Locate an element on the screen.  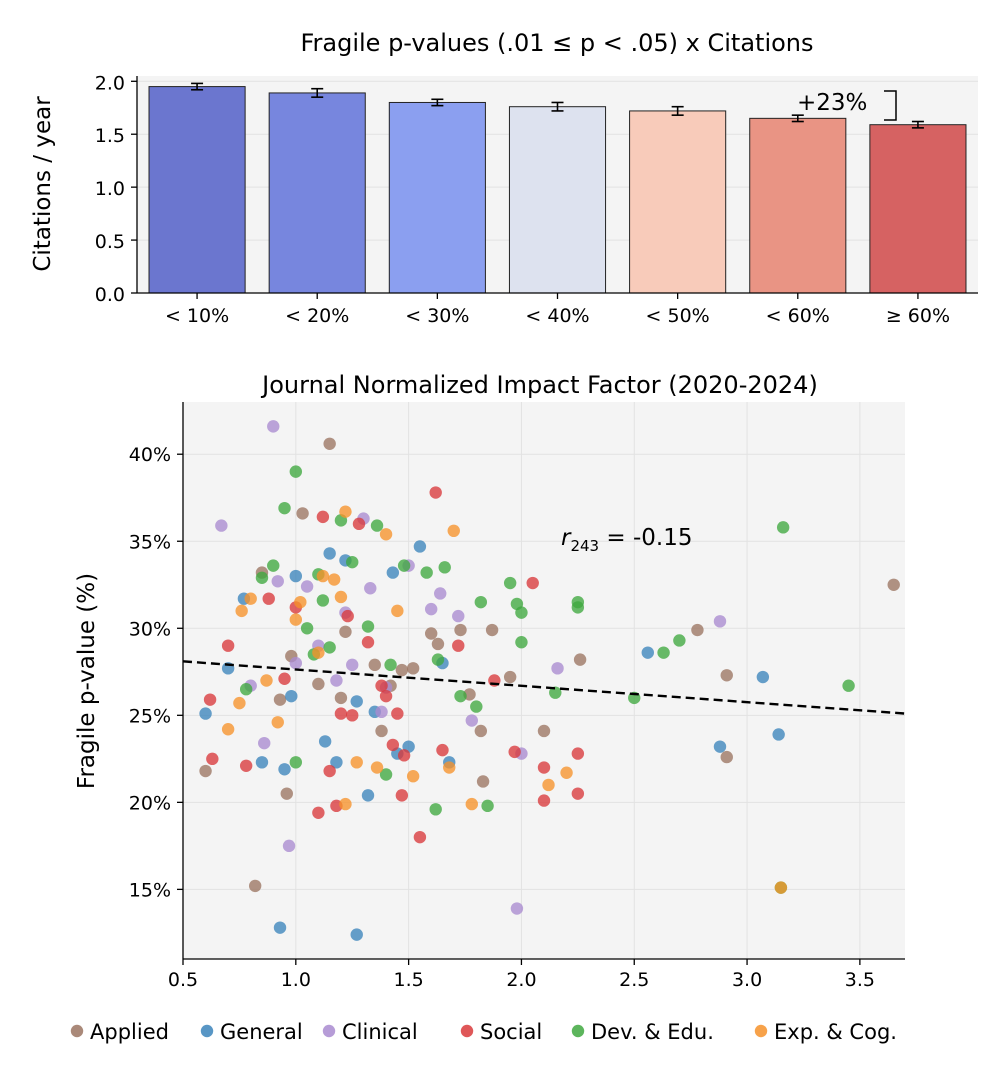
legend-label: Applied is located at coordinates (129, 1032).